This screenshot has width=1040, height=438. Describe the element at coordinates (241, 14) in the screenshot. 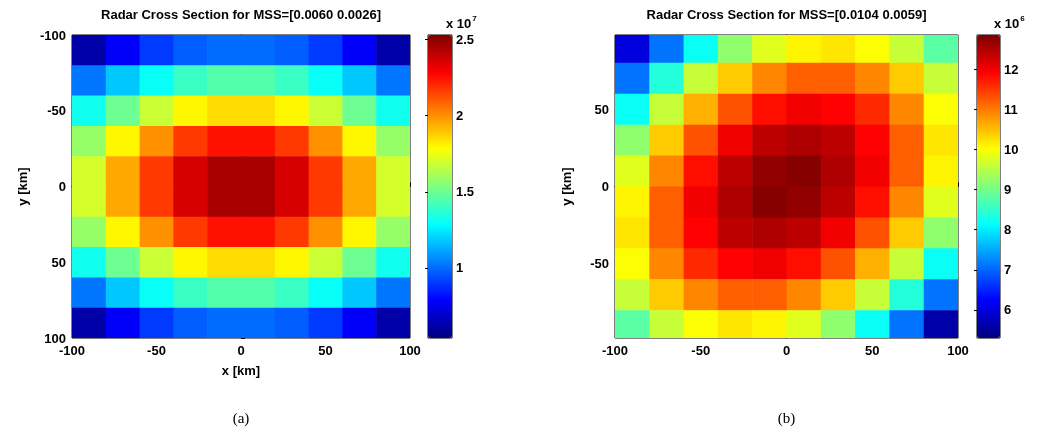

I see `chart-title: Radar Cross Section for MSS=[0.0060 0.0026]` at that location.